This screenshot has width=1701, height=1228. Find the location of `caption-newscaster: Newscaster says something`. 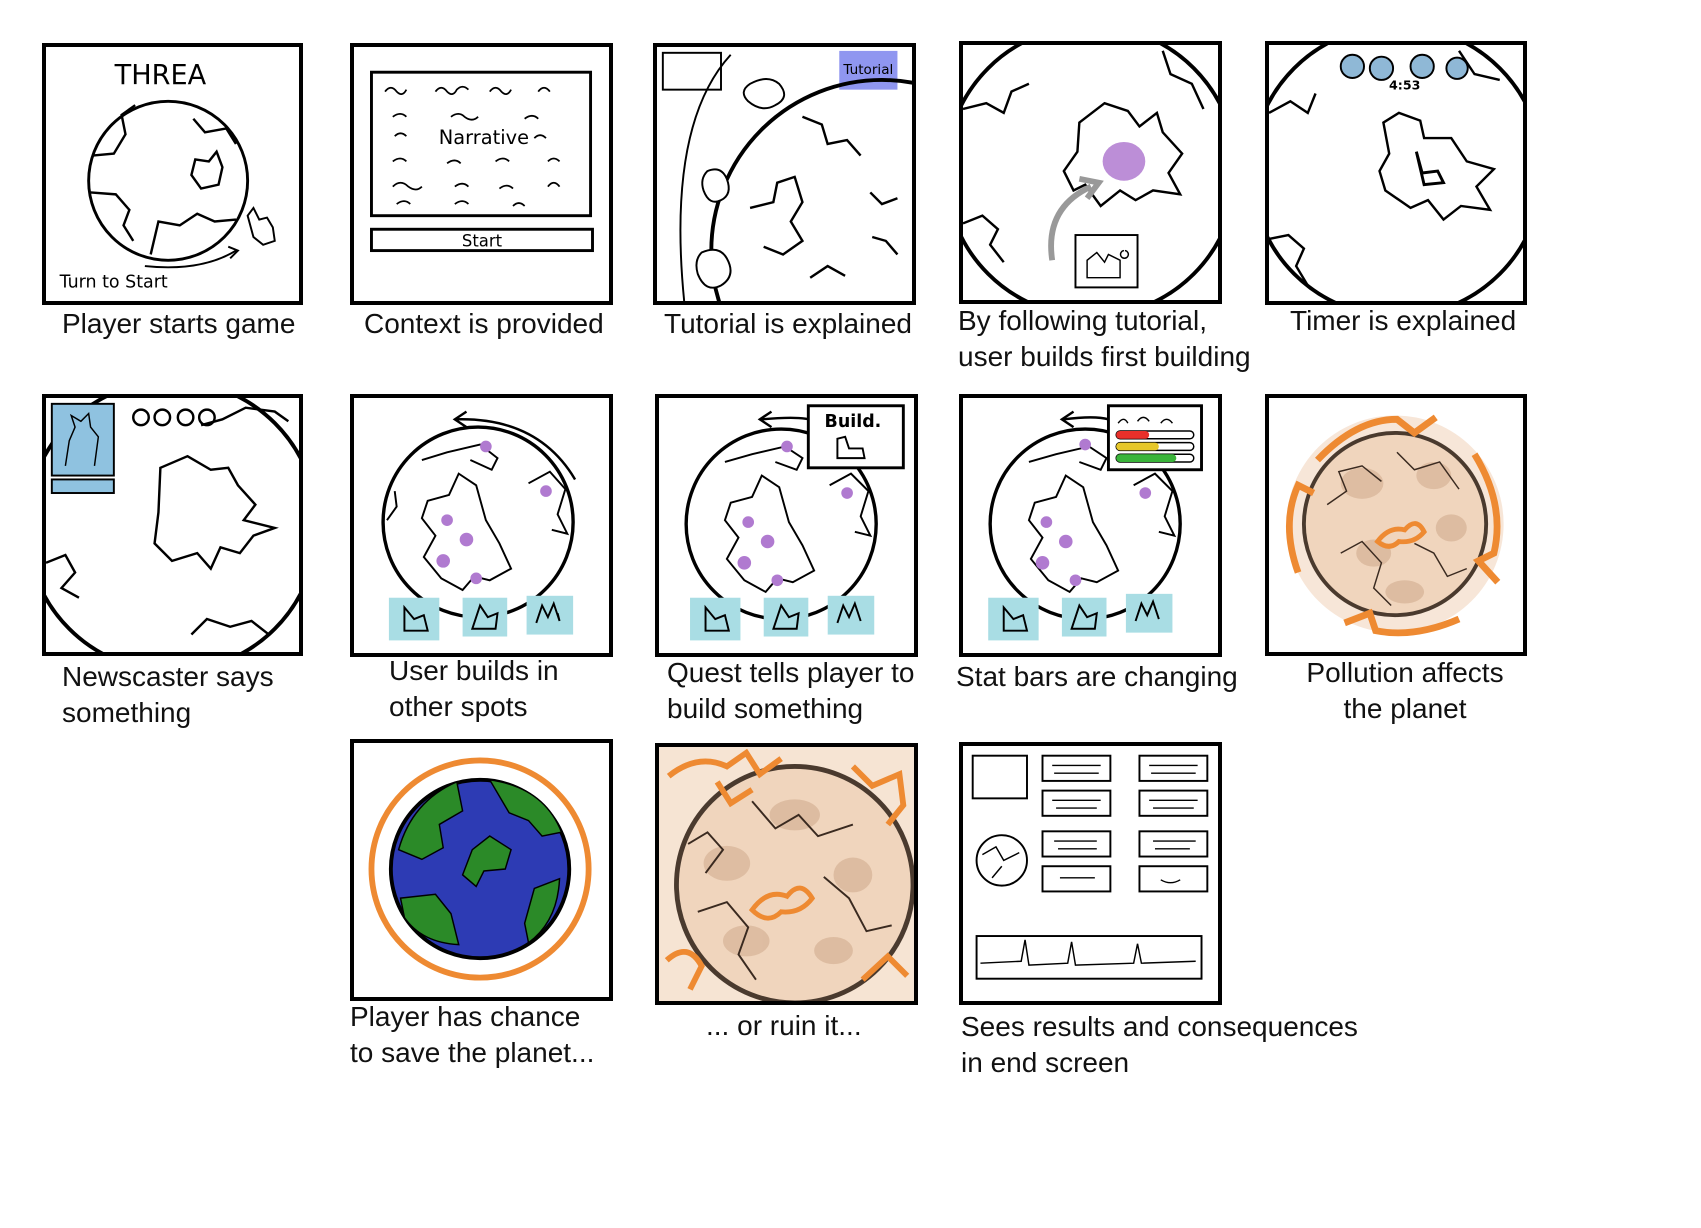

caption-newscaster: Newscaster says something is located at coordinates (168, 694).